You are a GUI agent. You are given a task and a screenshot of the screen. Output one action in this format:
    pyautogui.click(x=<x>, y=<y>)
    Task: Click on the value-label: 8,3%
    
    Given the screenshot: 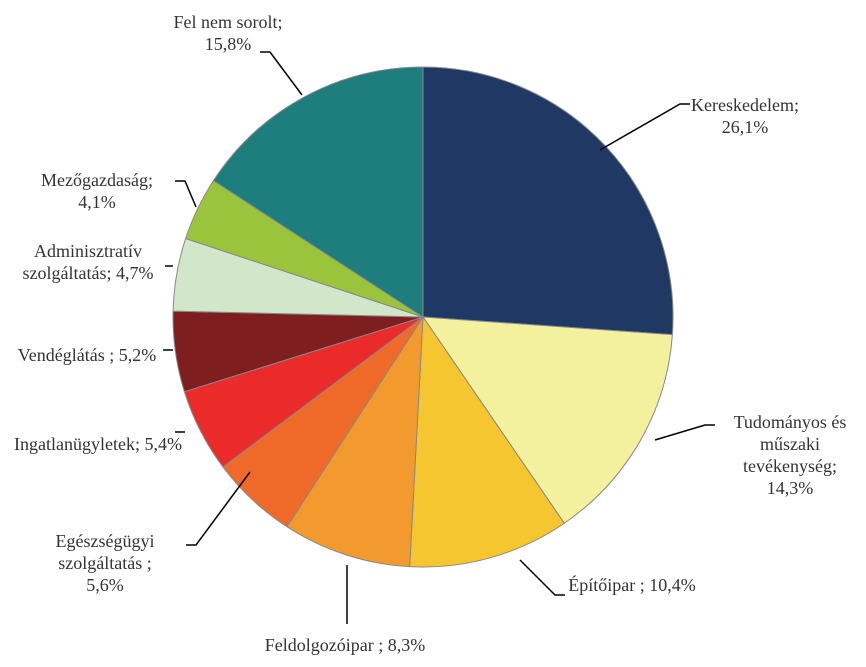 What is the action you would take?
    pyautogui.click(x=406, y=645)
    